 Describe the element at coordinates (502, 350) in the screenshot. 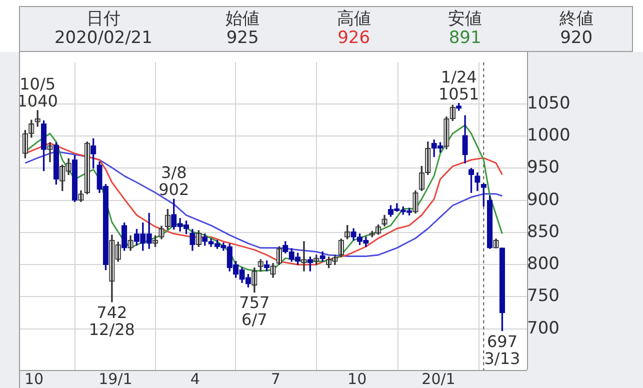

I see `annotation: 697 3/13` at that location.